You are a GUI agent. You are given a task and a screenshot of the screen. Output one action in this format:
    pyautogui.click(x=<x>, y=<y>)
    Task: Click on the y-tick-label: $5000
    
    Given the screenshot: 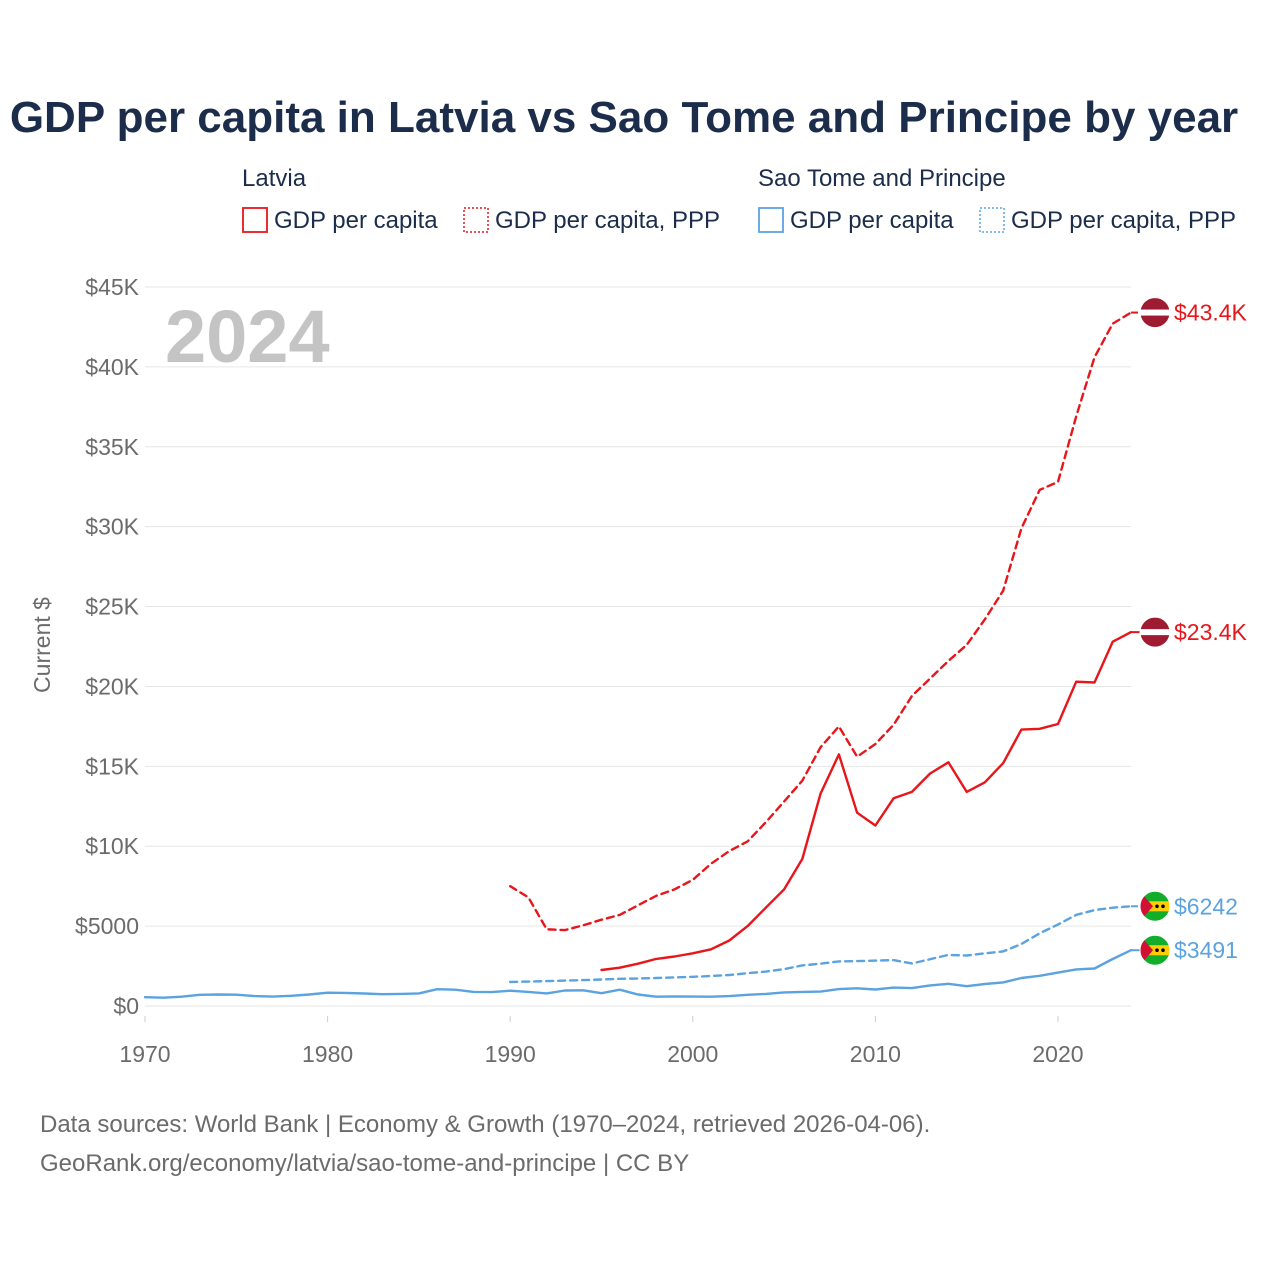 What is the action you would take?
    pyautogui.click(x=107, y=926)
    